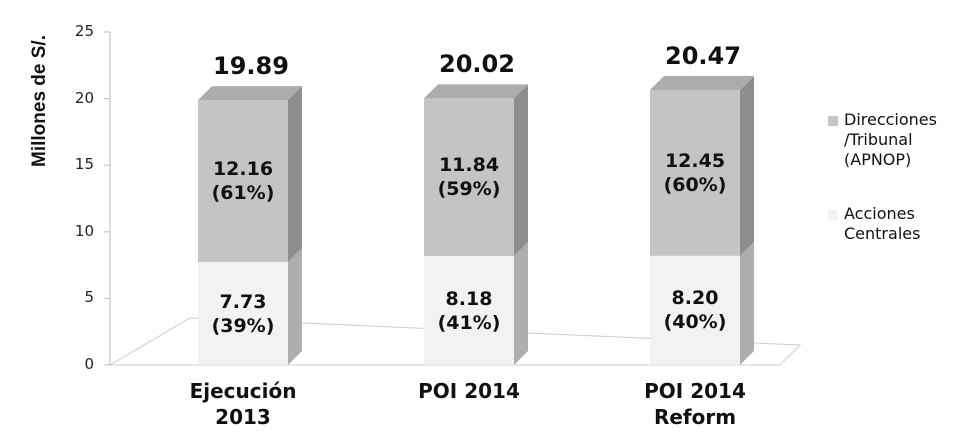 The height and width of the screenshot is (432, 980). I want to click on legend-label: Direcciones /Tribunal (APNOP), so click(890, 139).